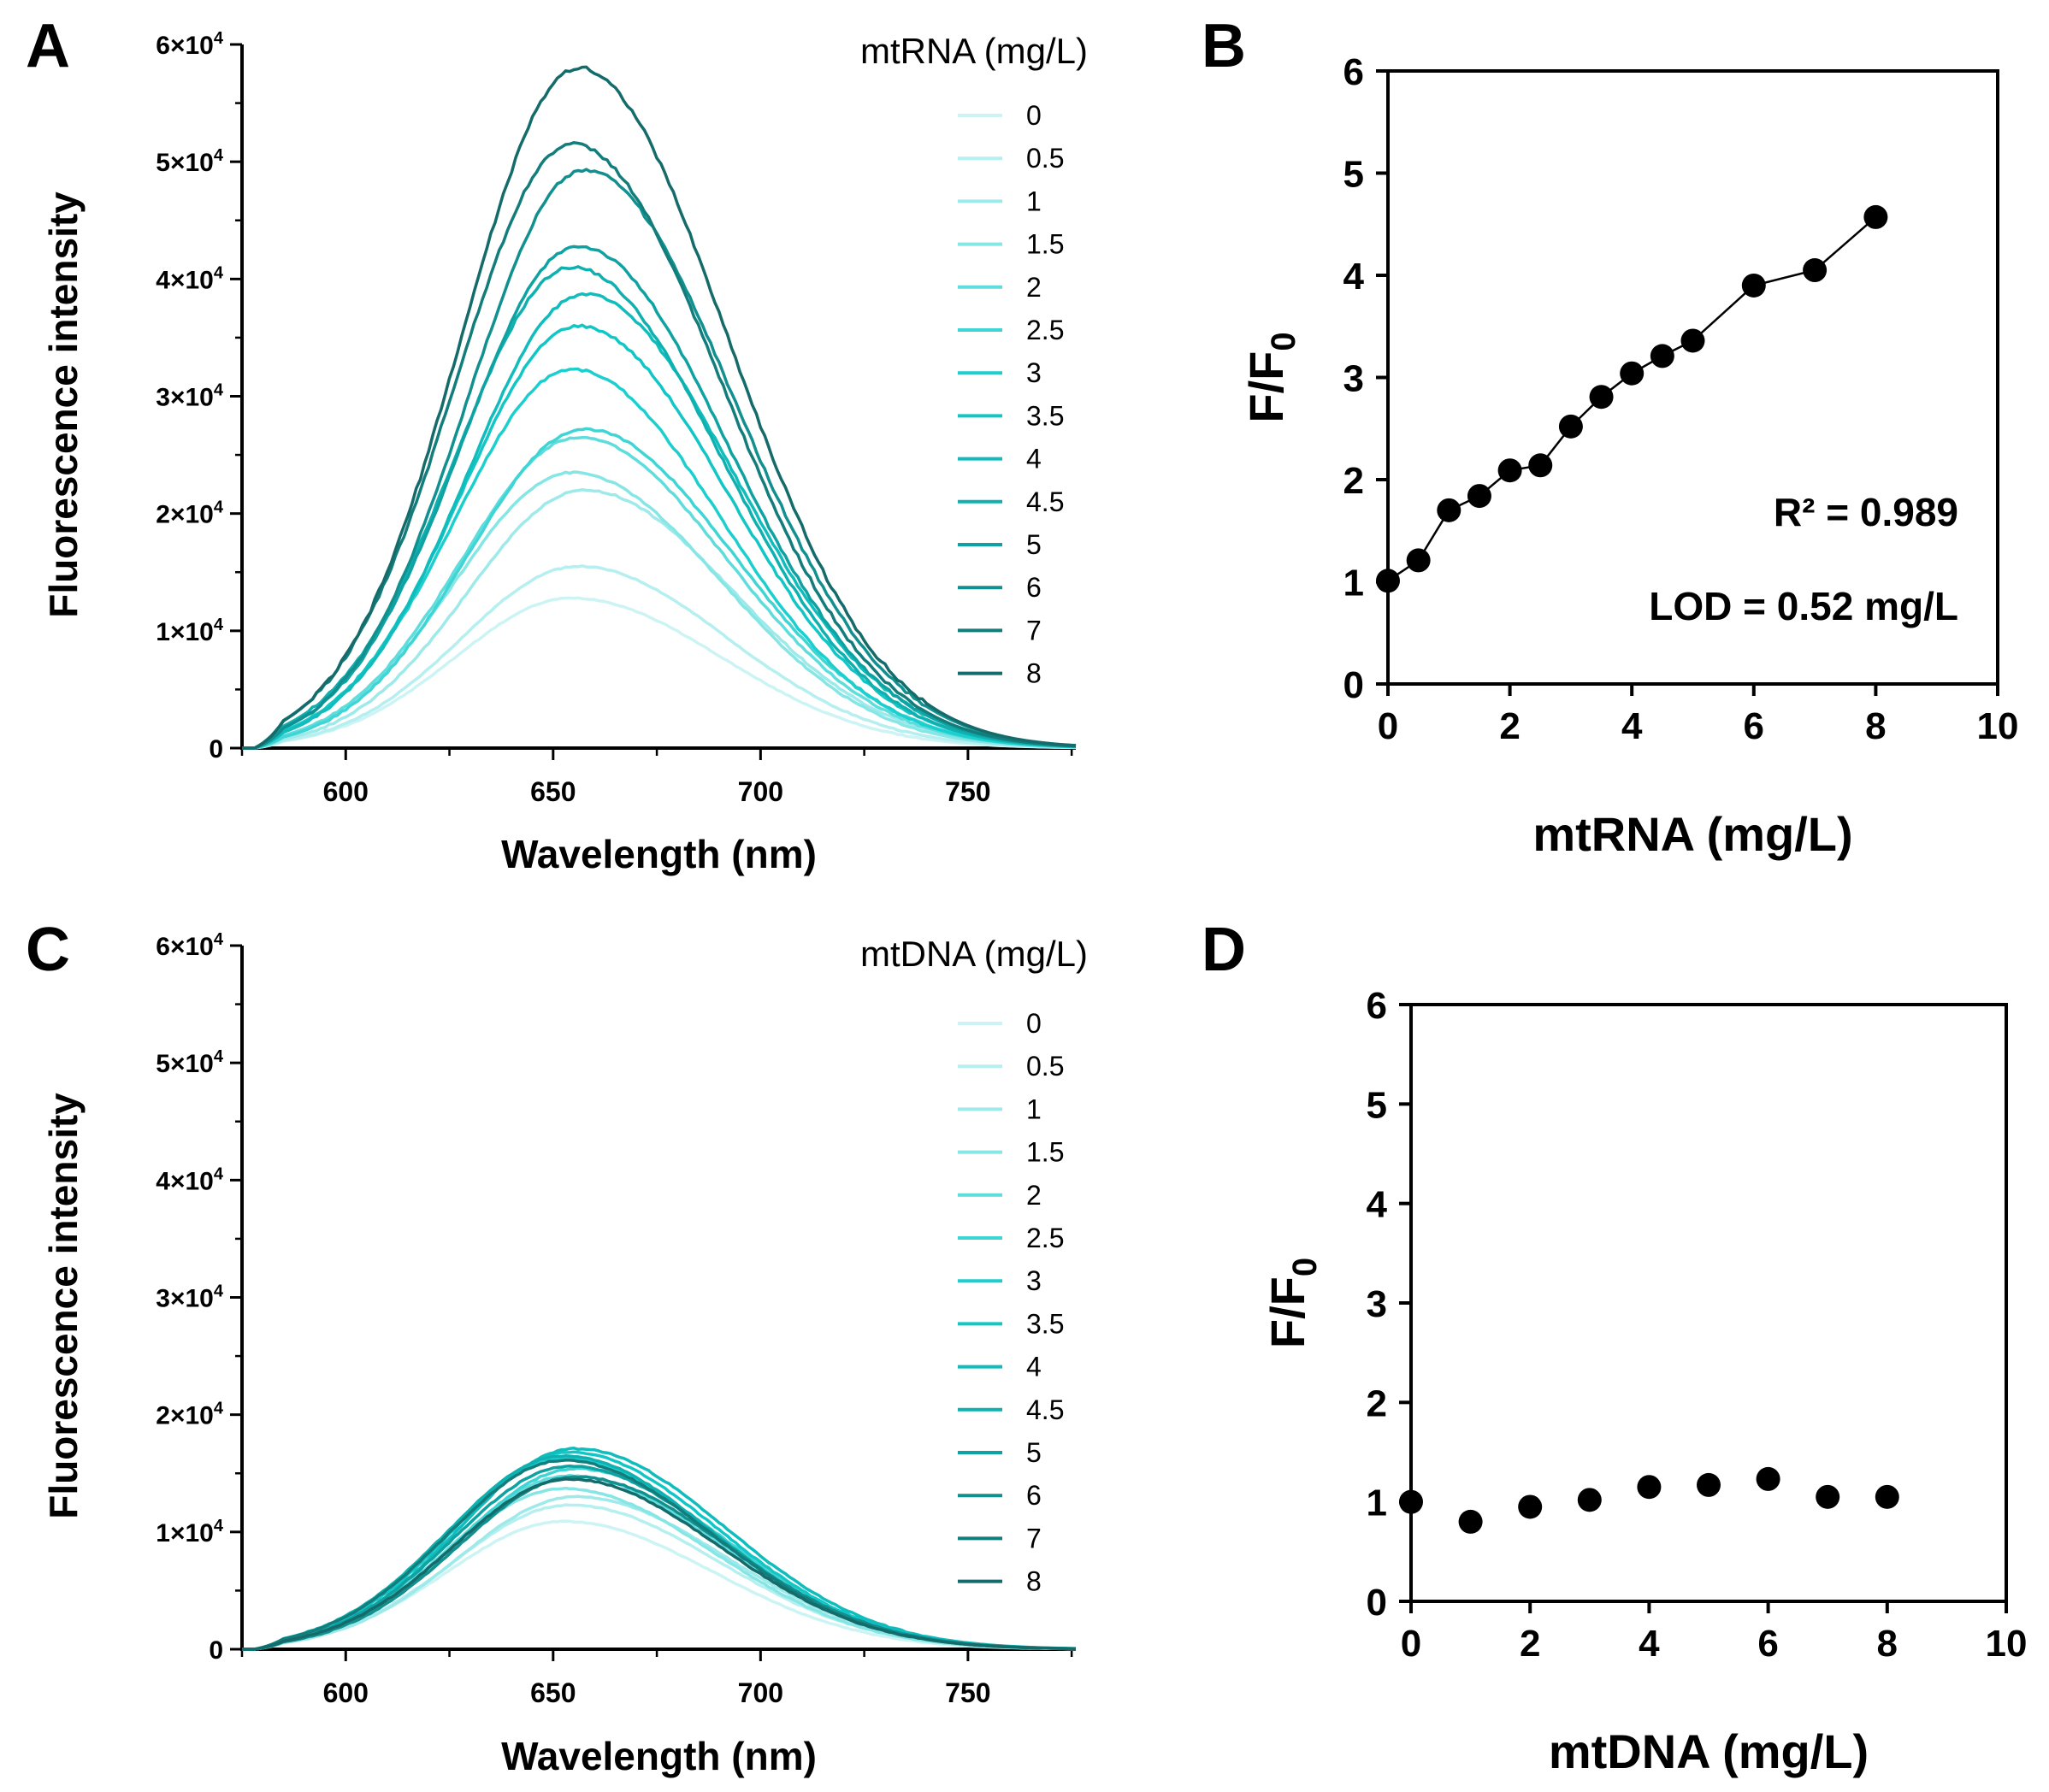  I want to click on legend-label: 3.5, so click(1045, 415).